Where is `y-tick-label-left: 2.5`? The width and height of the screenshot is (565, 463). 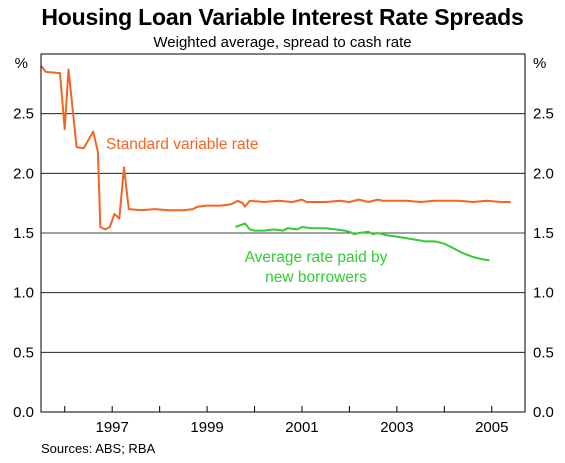
y-tick-label-left: 2.5 is located at coordinates (23, 114).